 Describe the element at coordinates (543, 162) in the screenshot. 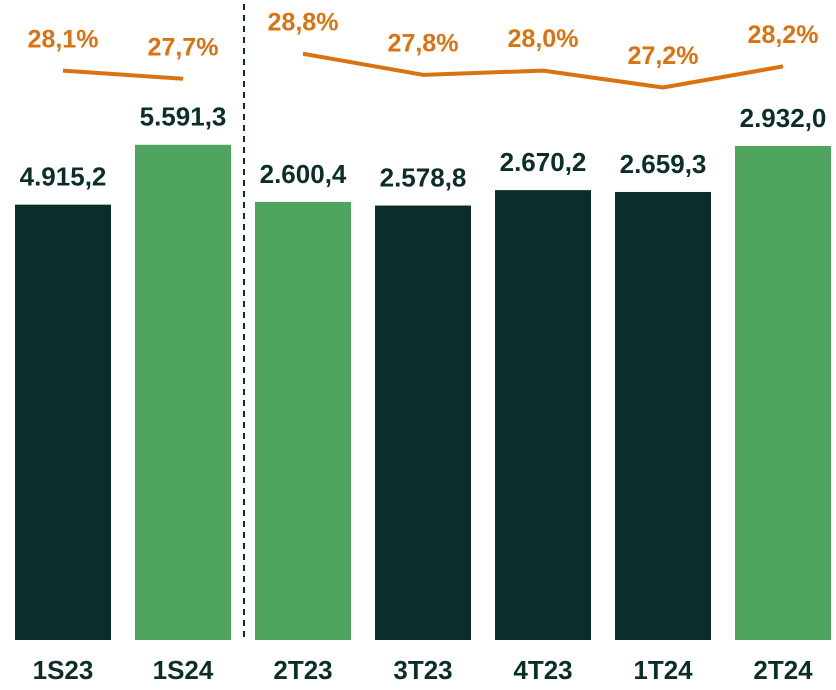

I see `bar-value-label: 2.670,2` at that location.